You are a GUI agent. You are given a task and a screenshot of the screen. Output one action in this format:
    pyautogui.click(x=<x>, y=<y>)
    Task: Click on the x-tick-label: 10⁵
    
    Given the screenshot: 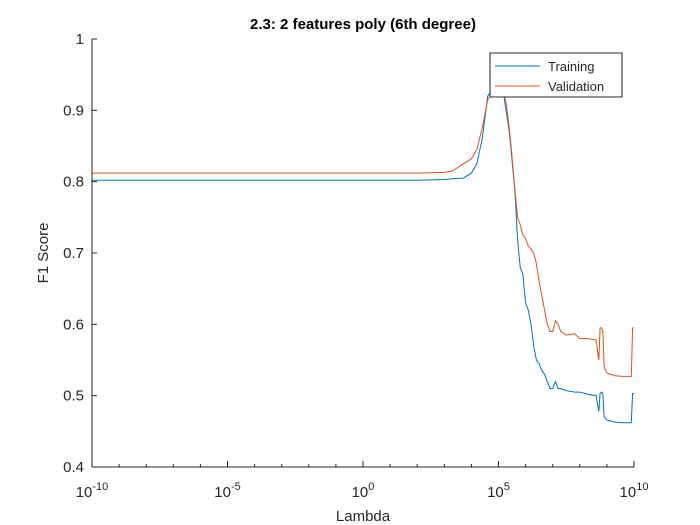 What is the action you would take?
    pyautogui.click(x=498, y=491)
    